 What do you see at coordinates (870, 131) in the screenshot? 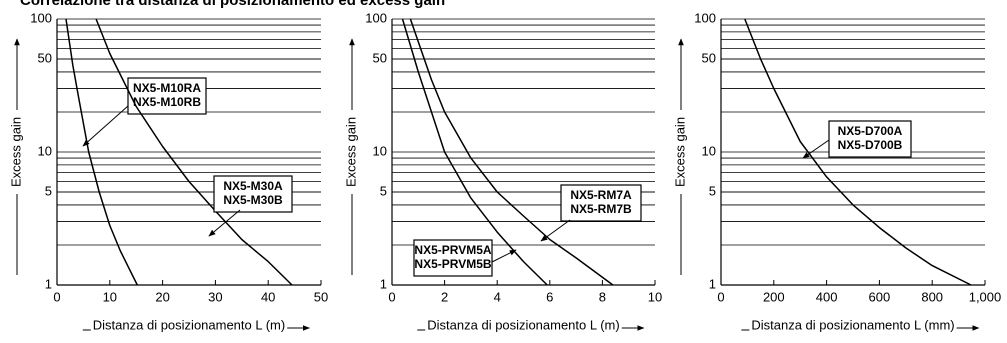
I see `annotation-label: NX5-D700A` at bounding box center [870, 131].